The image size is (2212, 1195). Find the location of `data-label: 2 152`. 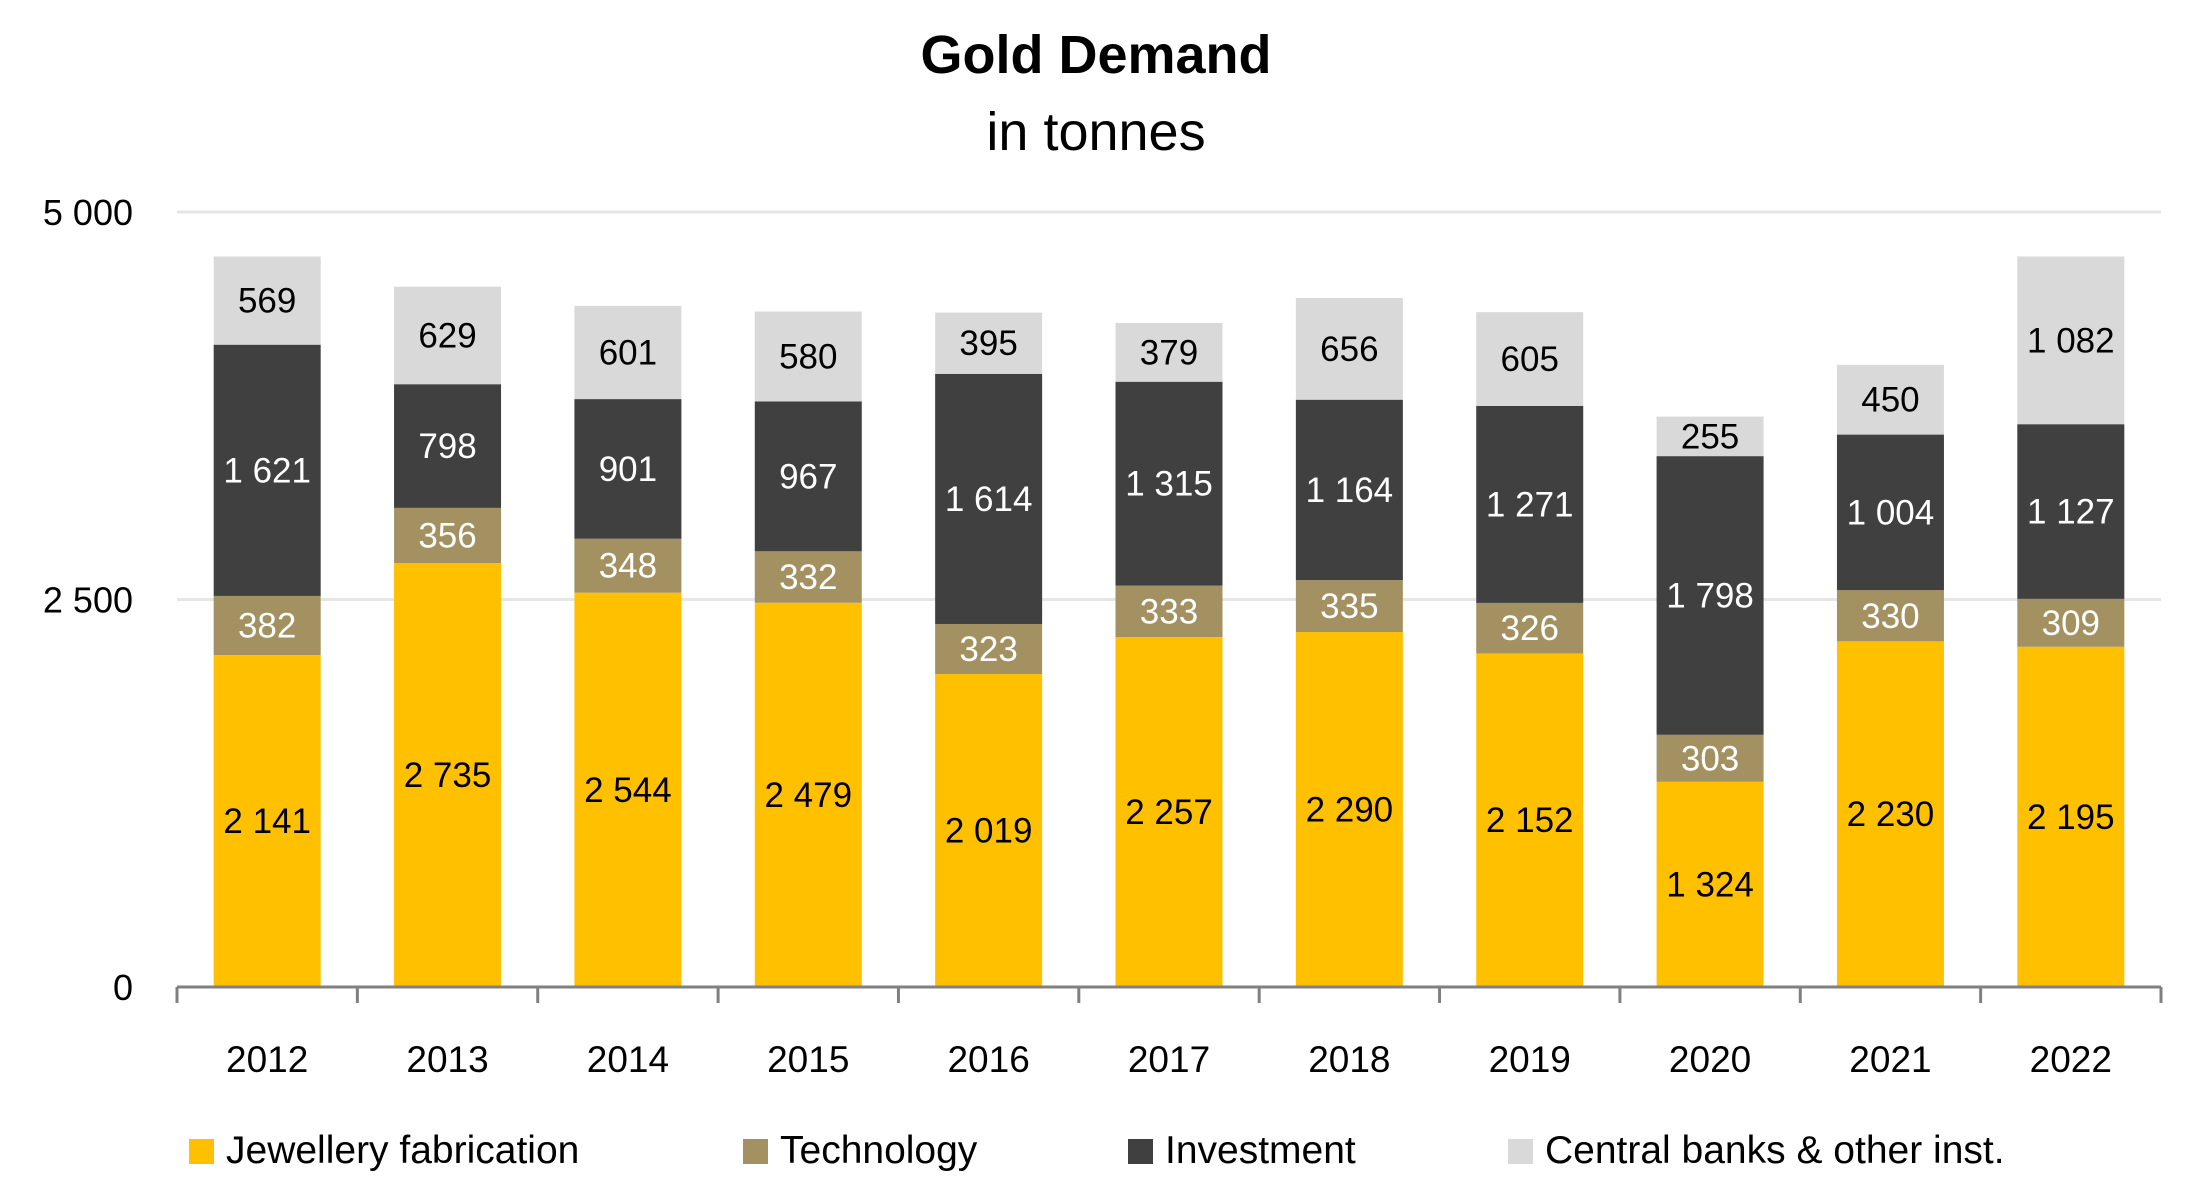

data-label: 2 152 is located at coordinates (1530, 820).